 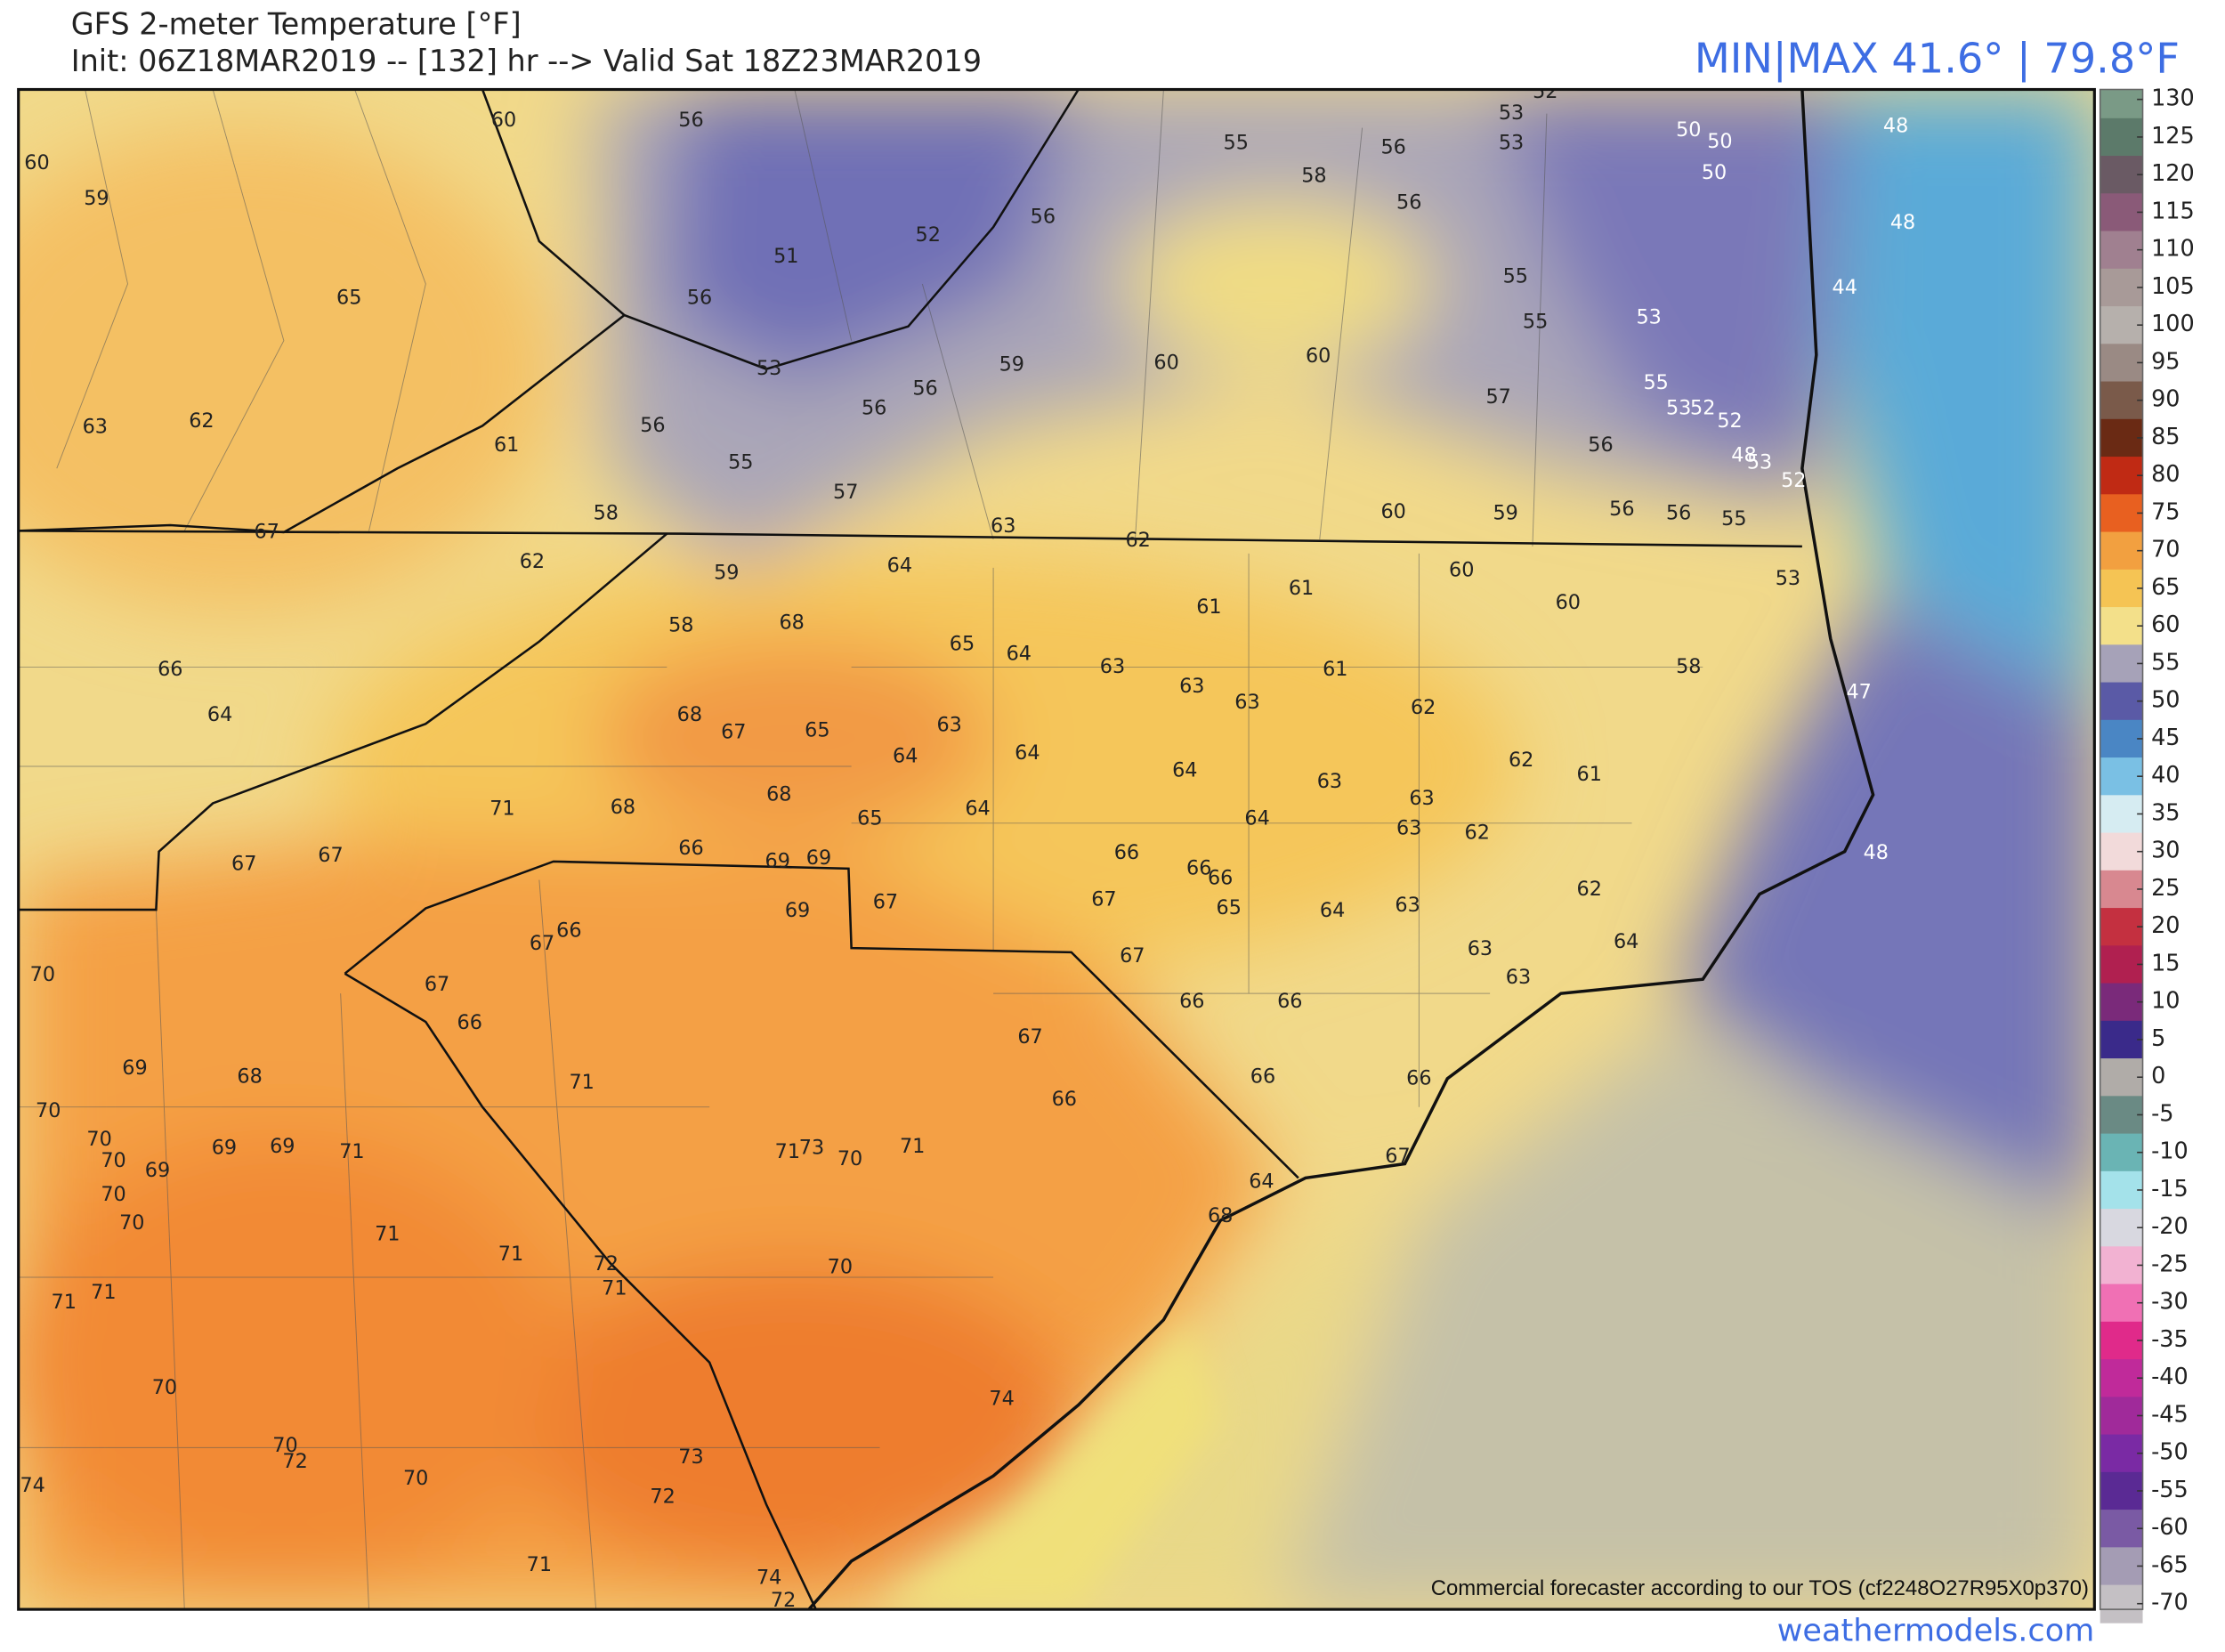 I want to click on colorbar-label: 40, so click(x=2166, y=775).